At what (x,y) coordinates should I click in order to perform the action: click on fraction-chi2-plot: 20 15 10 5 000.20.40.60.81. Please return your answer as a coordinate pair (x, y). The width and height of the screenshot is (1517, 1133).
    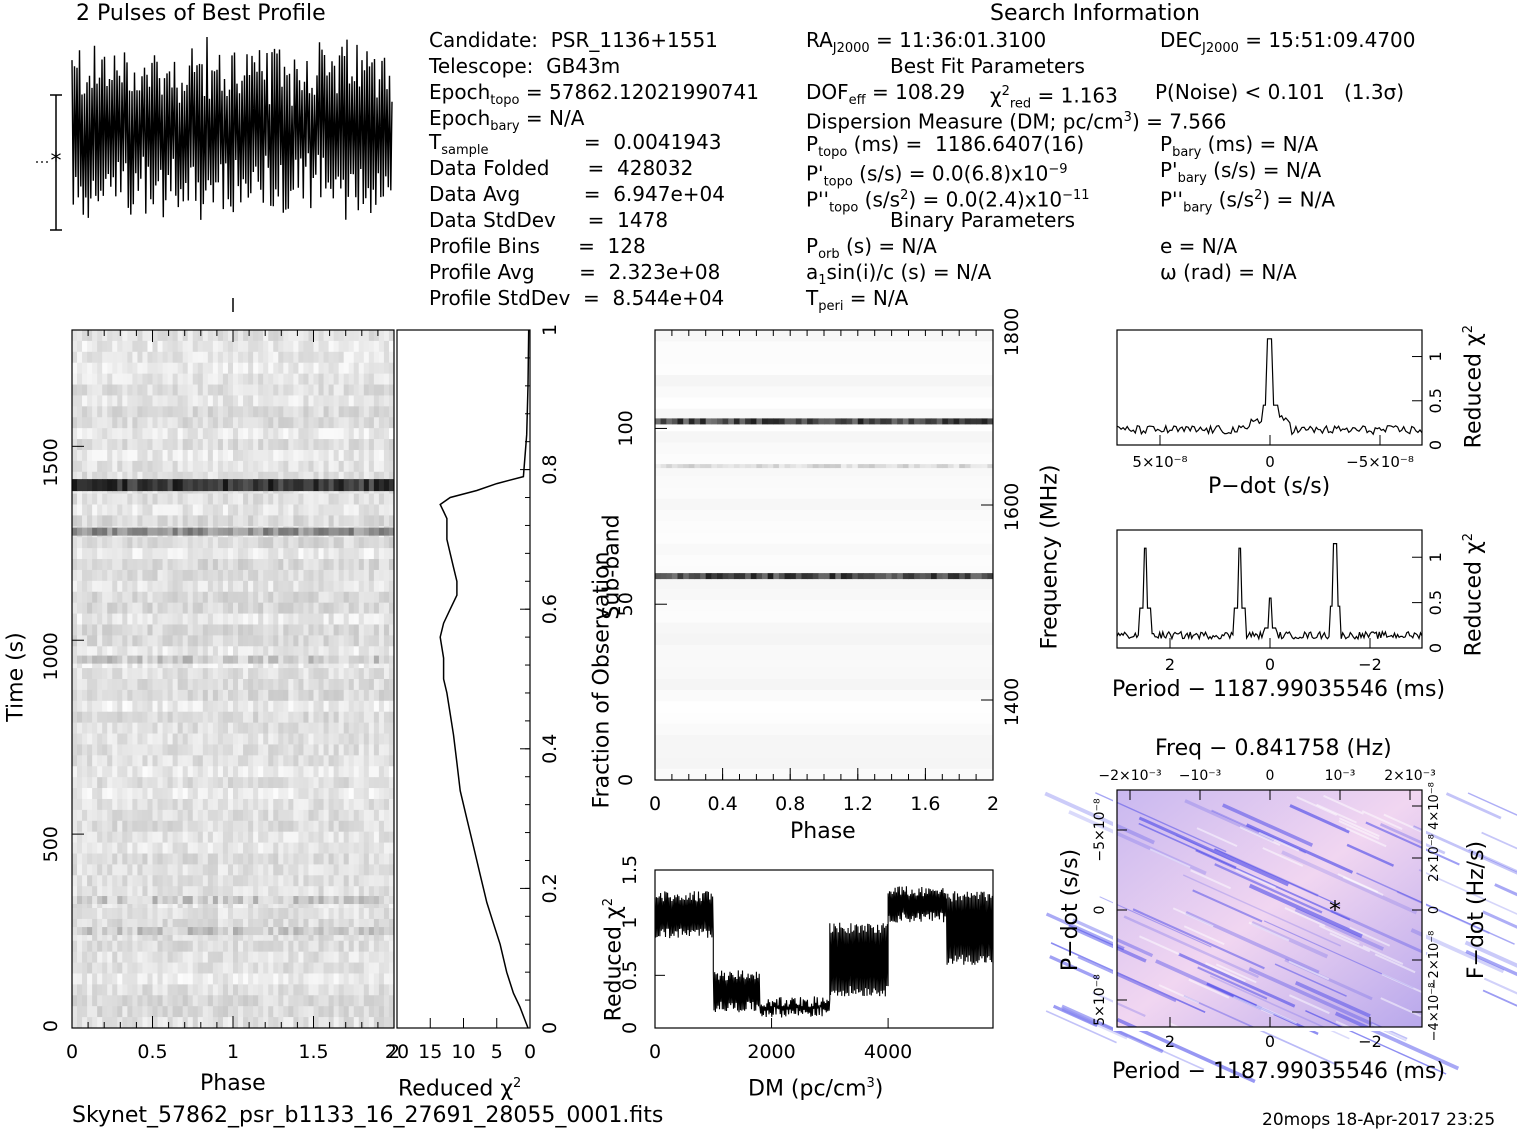
    Looking at the image, I should click on (473, 693).